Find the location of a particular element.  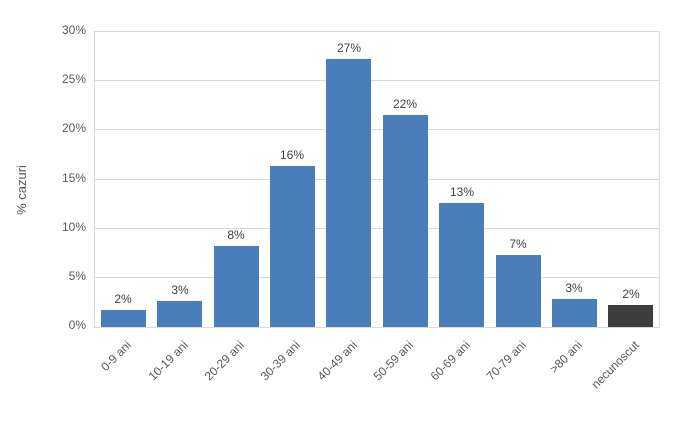

bar-10-19 ani is located at coordinates (179, 314).